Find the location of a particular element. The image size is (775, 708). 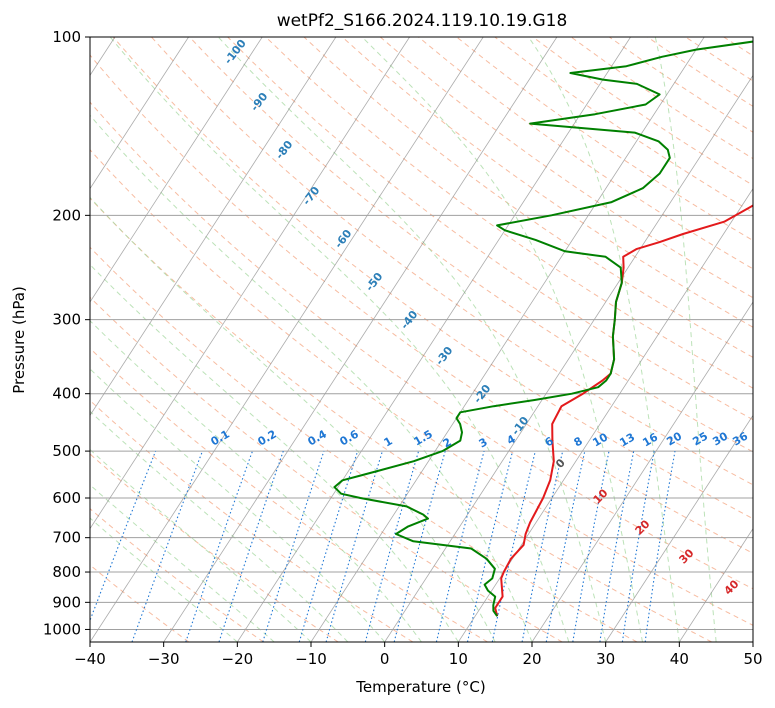

moist-adiabat-label: 30 is located at coordinates (687, 556).